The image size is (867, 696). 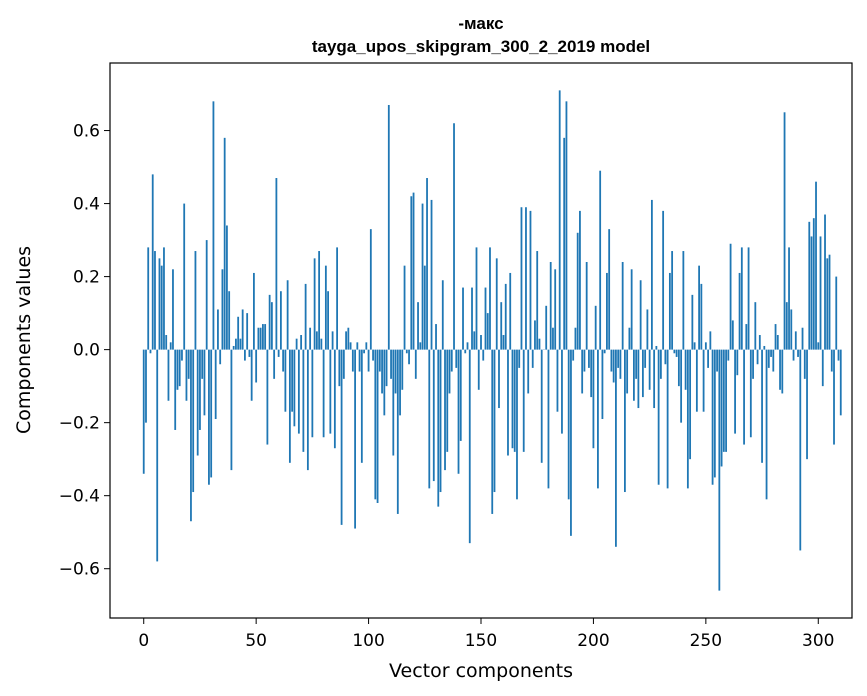 I want to click on x-tick-label: 300, so click(x=818, y=641).